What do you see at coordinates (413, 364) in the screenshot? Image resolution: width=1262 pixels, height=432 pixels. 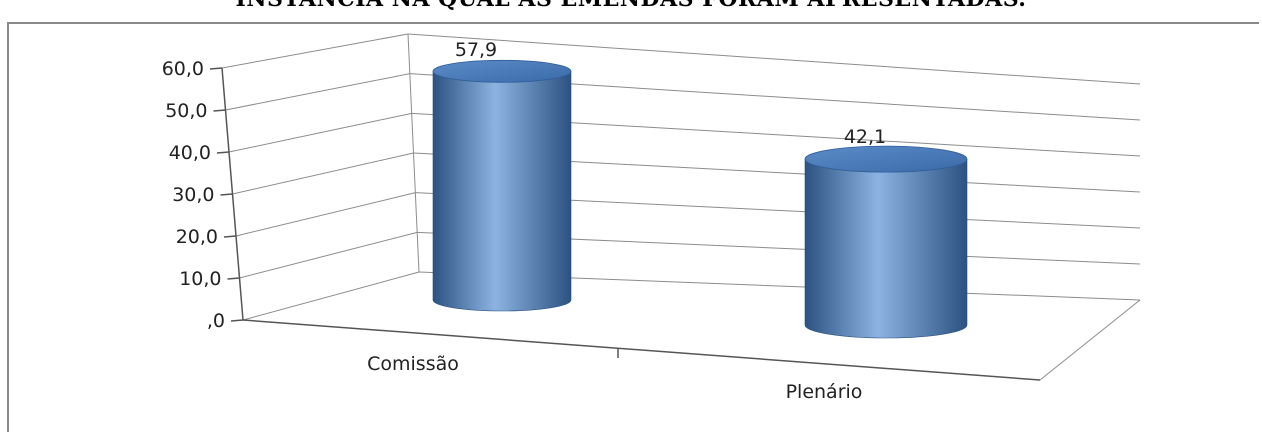 I see `category-label: Comissão` at bounding box center [413, 364].